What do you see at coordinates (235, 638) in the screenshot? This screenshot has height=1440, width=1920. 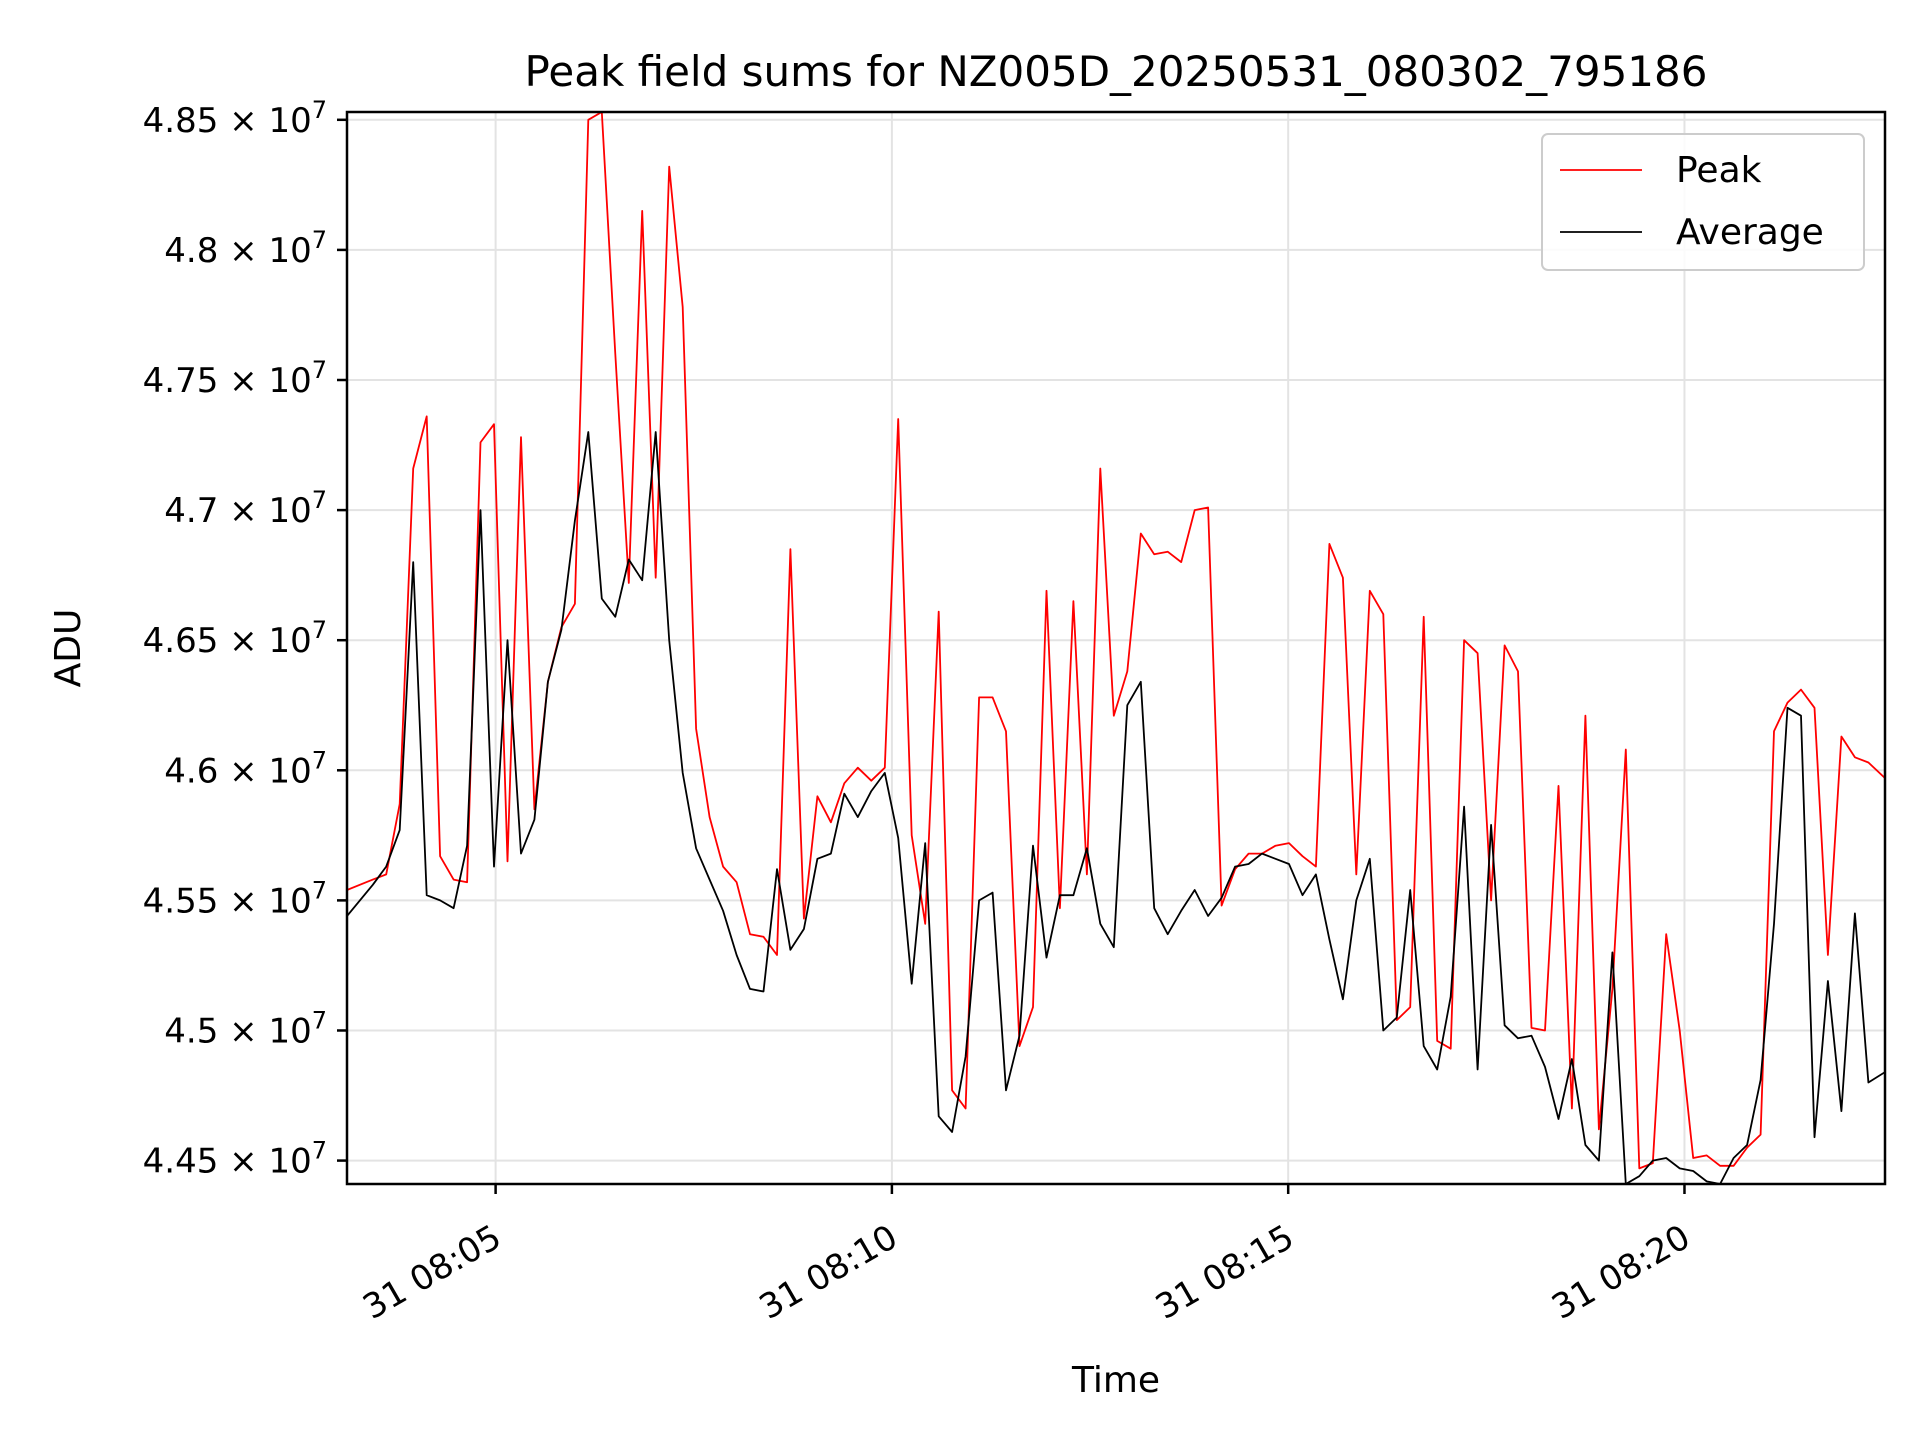 I see `y-tick-label: 4.65 × 107` at bounding box center [235, 638].